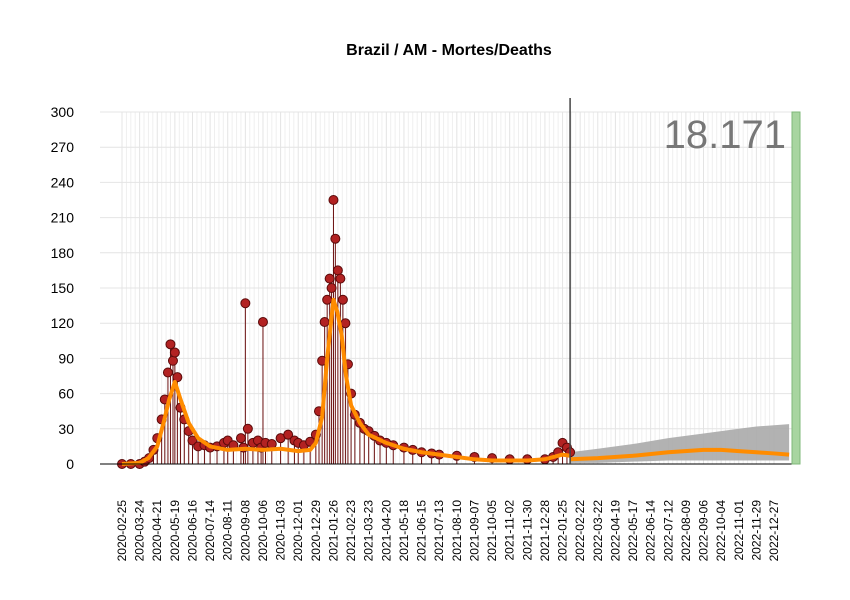 The width and height of the screenshot is (850, 600). What do you see at coordinates (333, 531) in the screenshot?
I see `x-tick-label: 2021-01-26` at bounding box center [333, 531].